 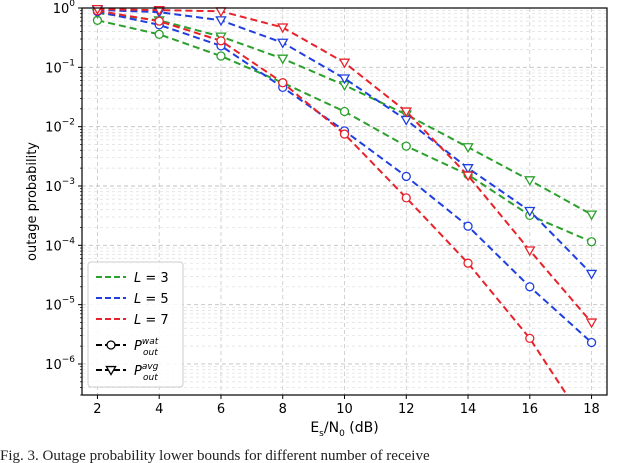 I want to click on legend-entry: Pwat out, so click(x=127, y=347).